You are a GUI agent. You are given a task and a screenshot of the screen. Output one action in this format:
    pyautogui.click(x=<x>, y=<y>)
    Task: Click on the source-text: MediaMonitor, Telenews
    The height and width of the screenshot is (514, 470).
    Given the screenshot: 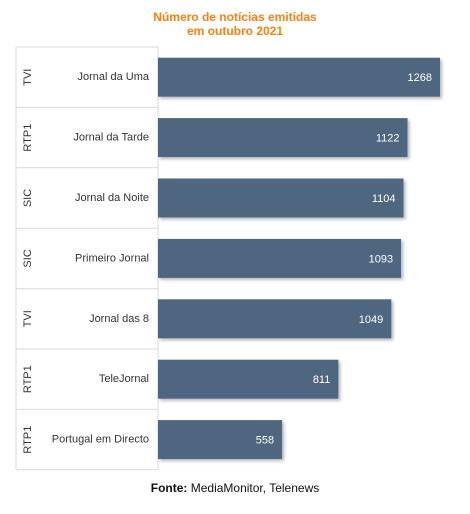 What is the action you would take?
    pyautogui.click(x=255, y=488)
    